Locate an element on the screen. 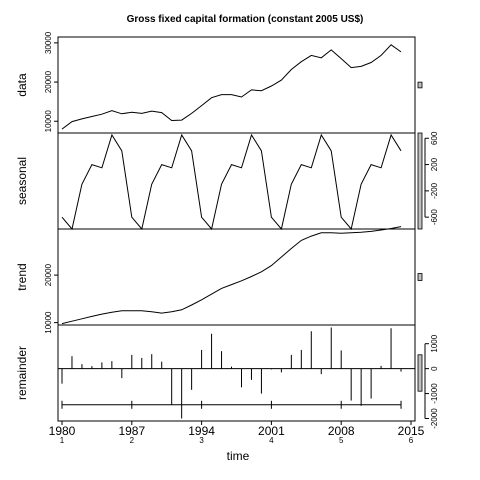 Image resolution: width=480 pixels, height=480 pixels. cycle-label-0: 1 is located at coordinates (62, 440).